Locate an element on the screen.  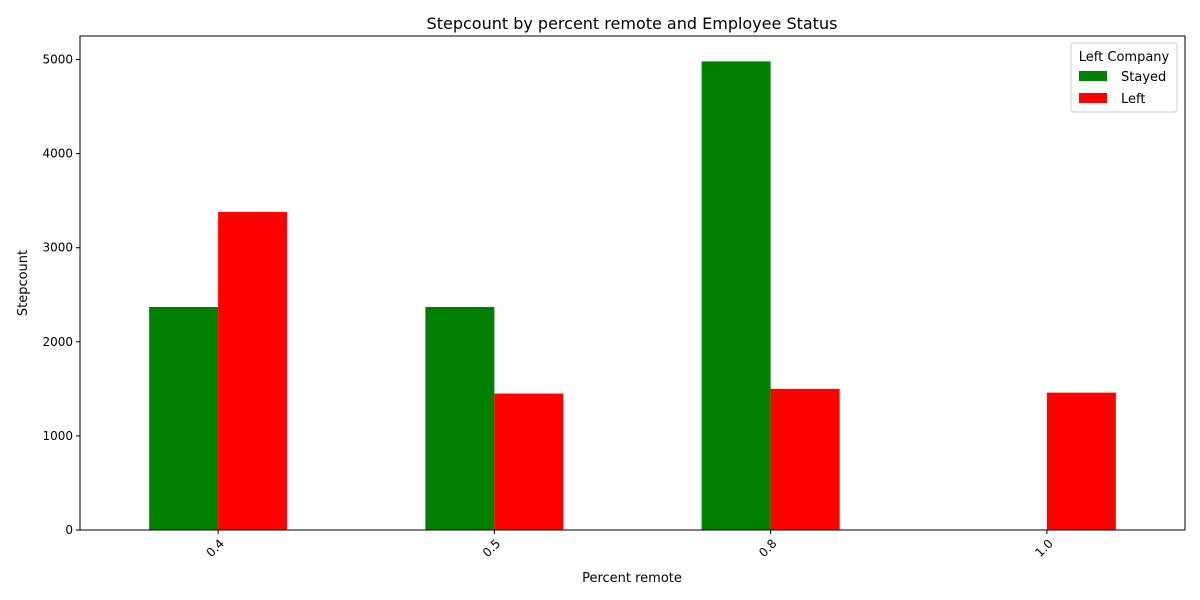
bar-left-0.8 is located at coordinates (805, 459).